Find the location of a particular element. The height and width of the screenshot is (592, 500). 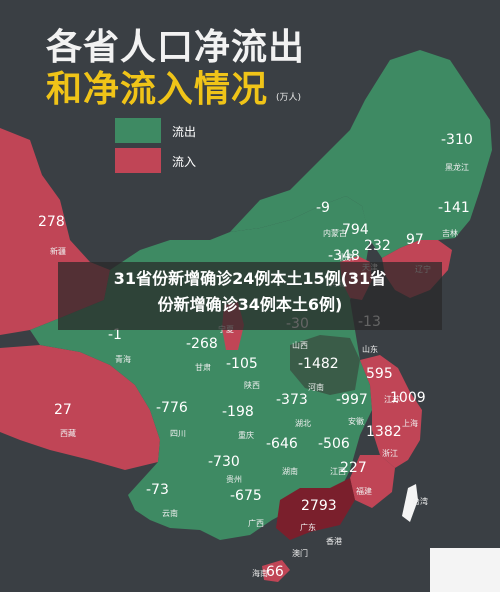

province-name: 澳门 is located at coordinates (300, 553).